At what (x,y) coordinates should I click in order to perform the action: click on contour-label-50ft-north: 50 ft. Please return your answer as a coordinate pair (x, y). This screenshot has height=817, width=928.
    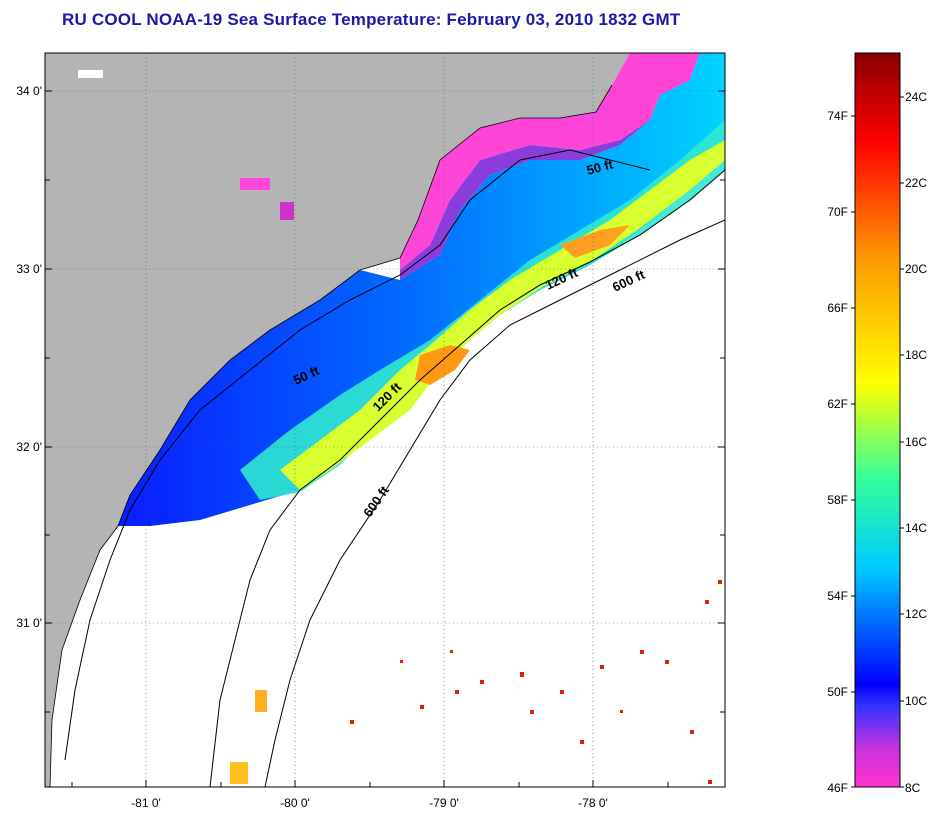
    Looking at the image, I should click on (600, 167).